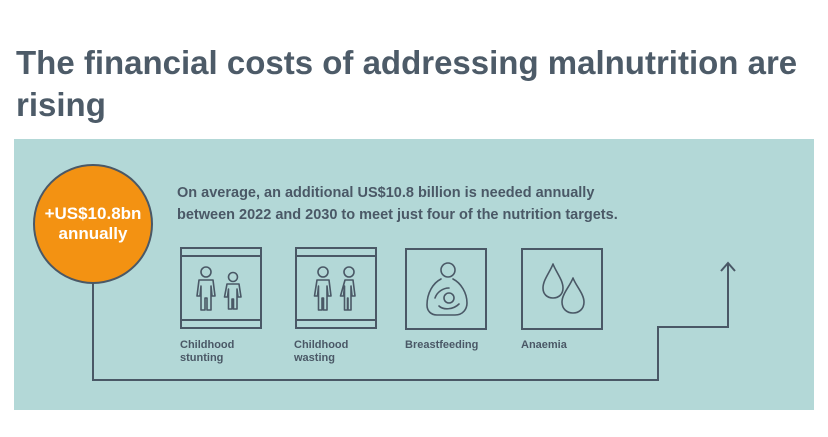 This screenshot has height=437, width=828. I want to click on target-label-wasting: Childhood wasting, so click(321, 351).